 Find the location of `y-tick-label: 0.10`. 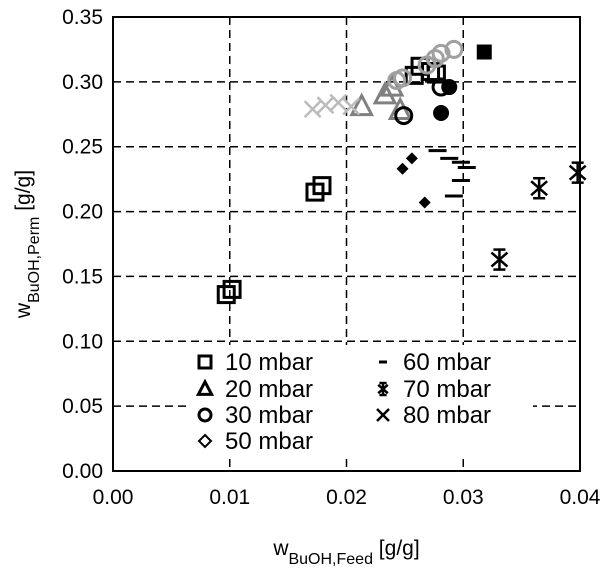

y-tick-label: 0.10 is located at coordinates (82, 341).